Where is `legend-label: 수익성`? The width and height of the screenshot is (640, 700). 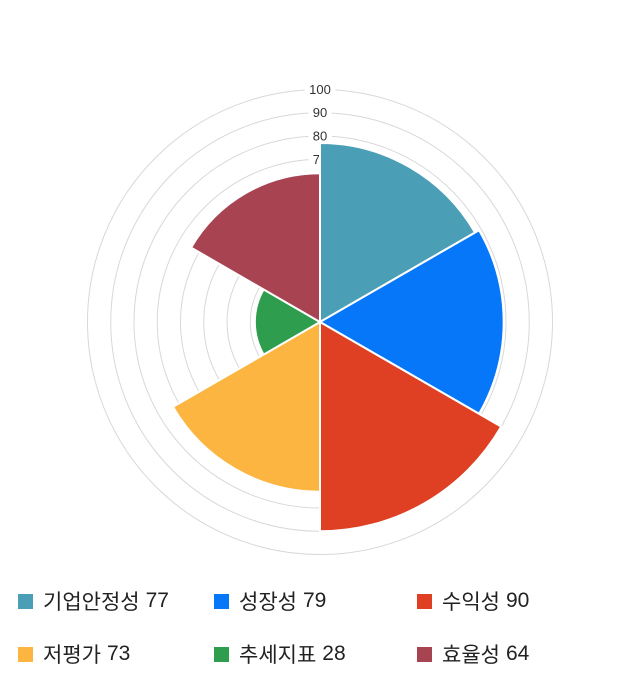 legend-label: 수익성 is located at coordinates (471, 602).